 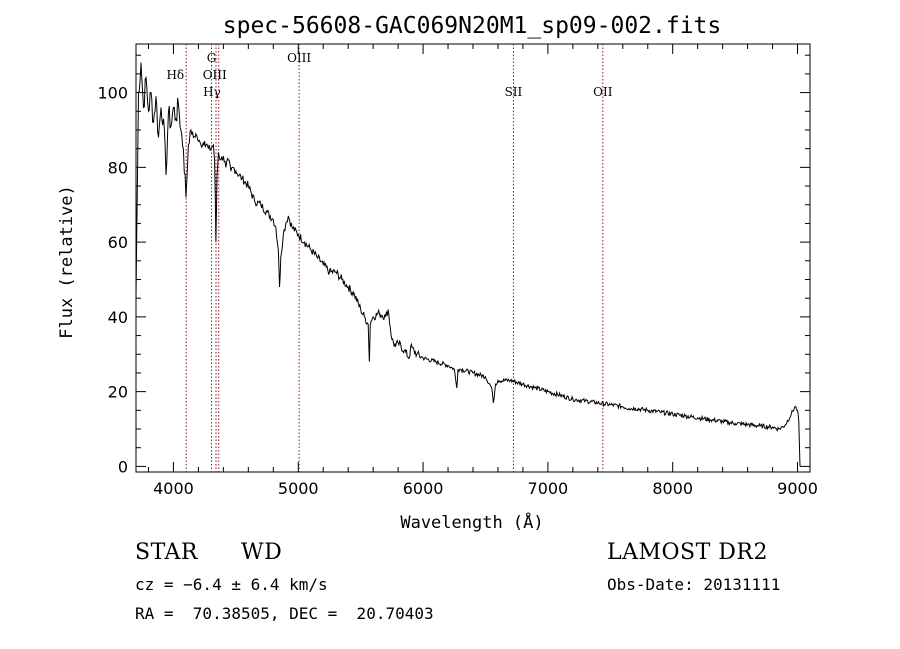 What do you see at coordinates (231, 584) in the screenshot?
I see `redshift-text: cz = −6.4 ± 6.4 km/s` at bounding box center [231, 584].